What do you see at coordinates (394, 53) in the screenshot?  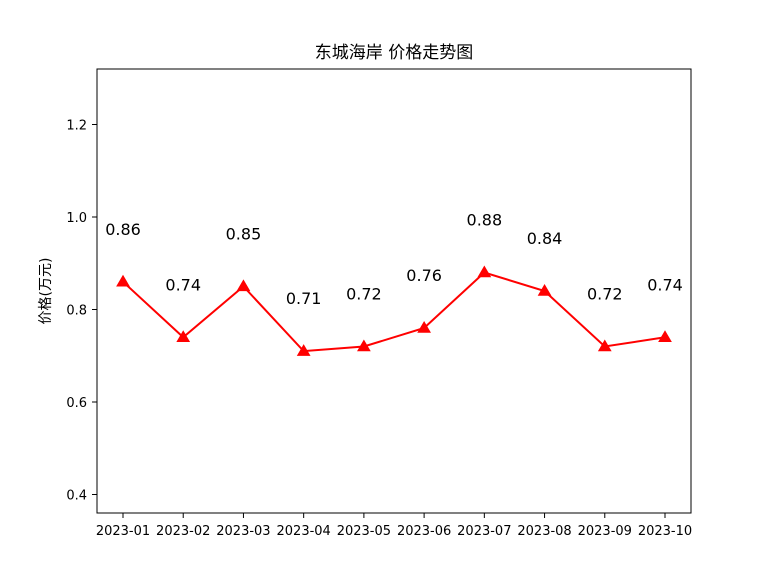 I see `chart-title: 东城海岸 价格走势图` at bounding box center [394, 53].